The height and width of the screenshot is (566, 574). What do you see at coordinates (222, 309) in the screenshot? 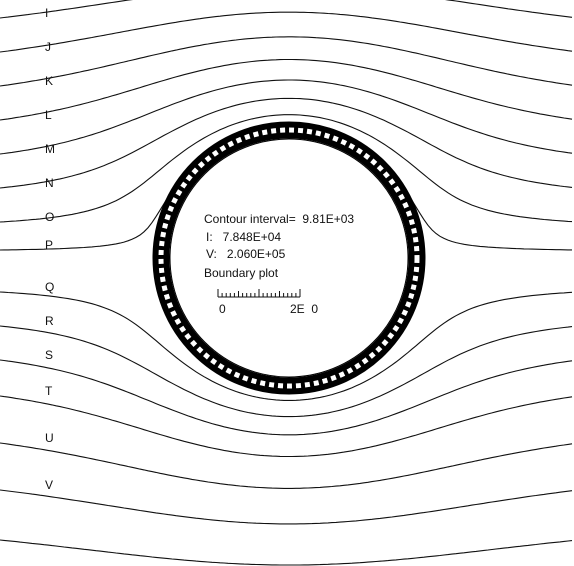
I see `scale-start: 0` at bounding box center [222, 309].